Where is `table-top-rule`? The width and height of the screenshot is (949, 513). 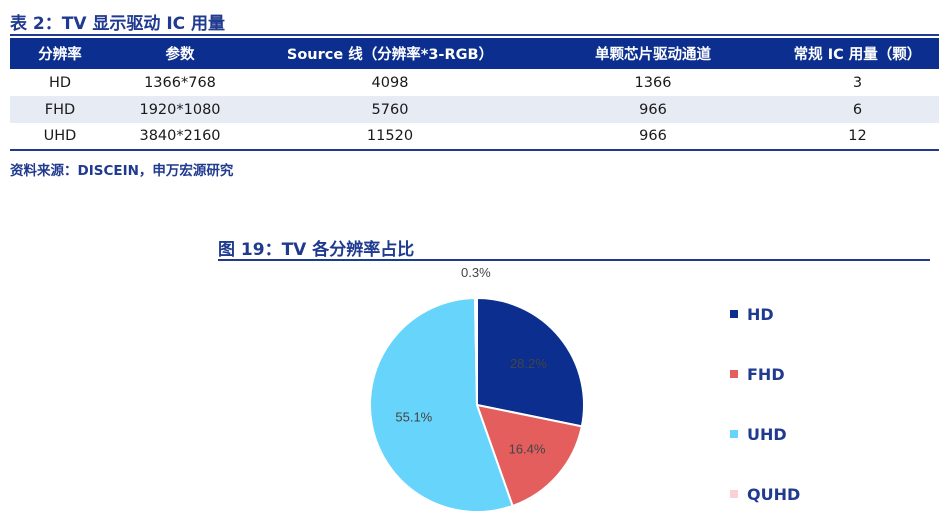 table-top-rule is located at coordinates (474, 35).